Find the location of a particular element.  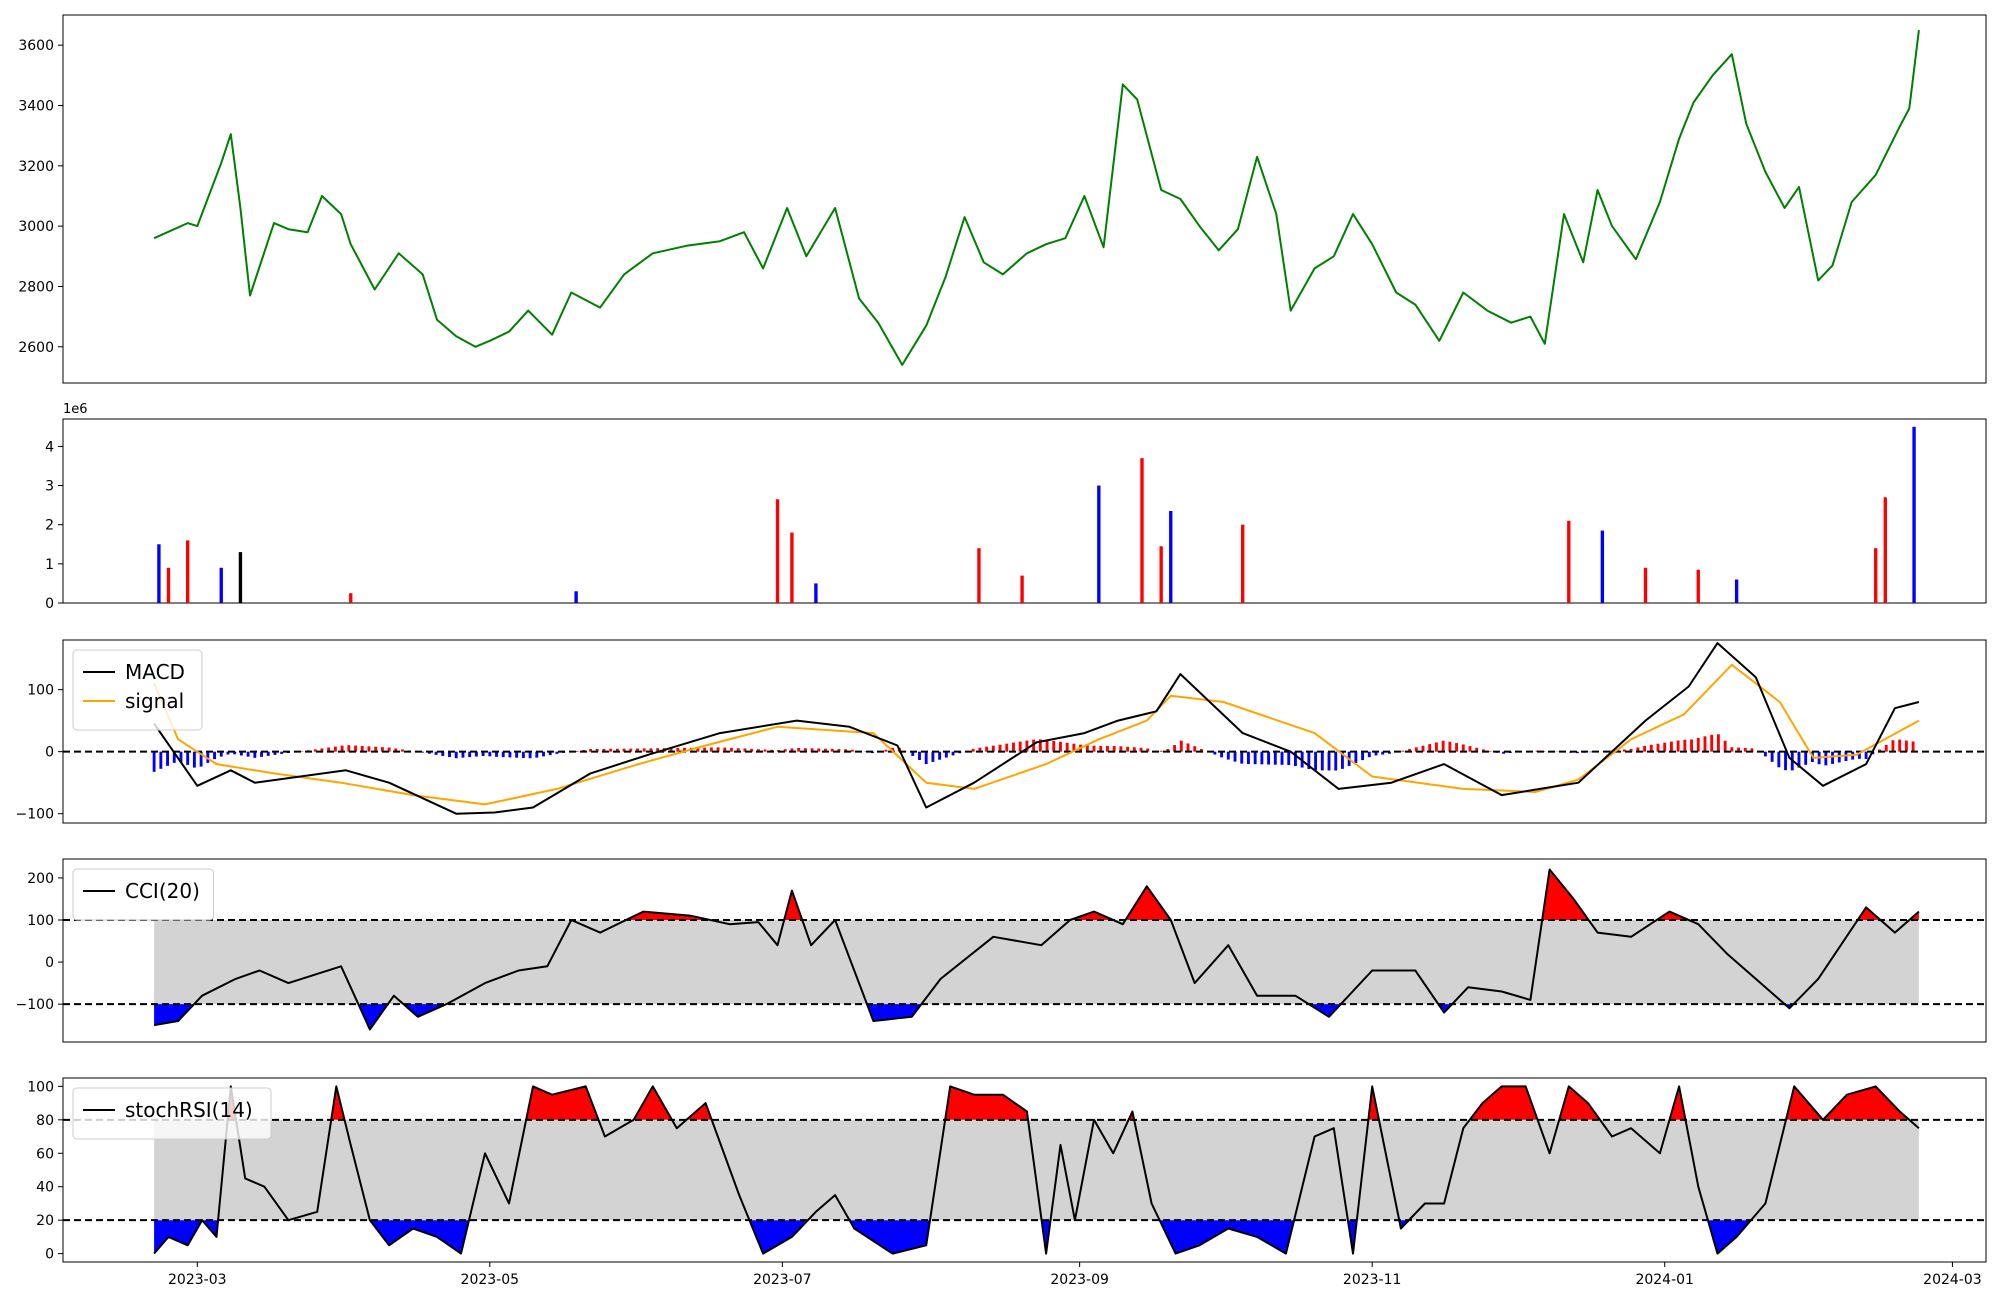

y-tick-label: 80 is located at coordinates (45, 1121).